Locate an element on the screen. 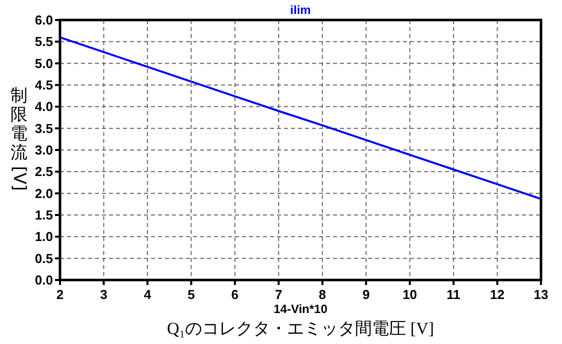 The height and width of the screenshot is (344, 562). chart-title: ilim is located at coordinates (300, 10).